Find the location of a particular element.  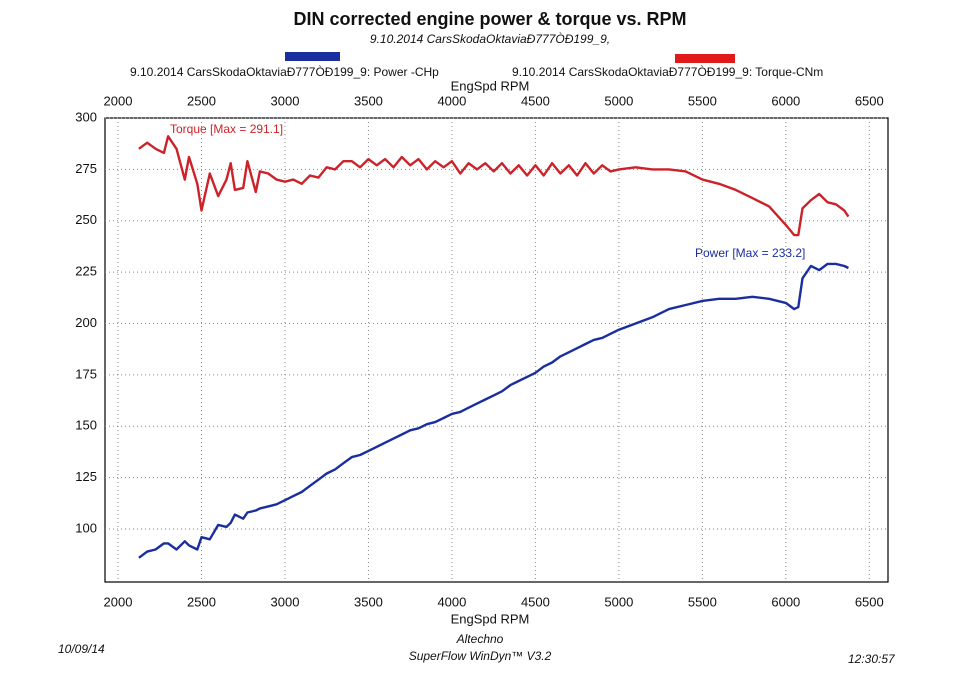

y-tick-label: 275 is located at coordinates (86, 168).